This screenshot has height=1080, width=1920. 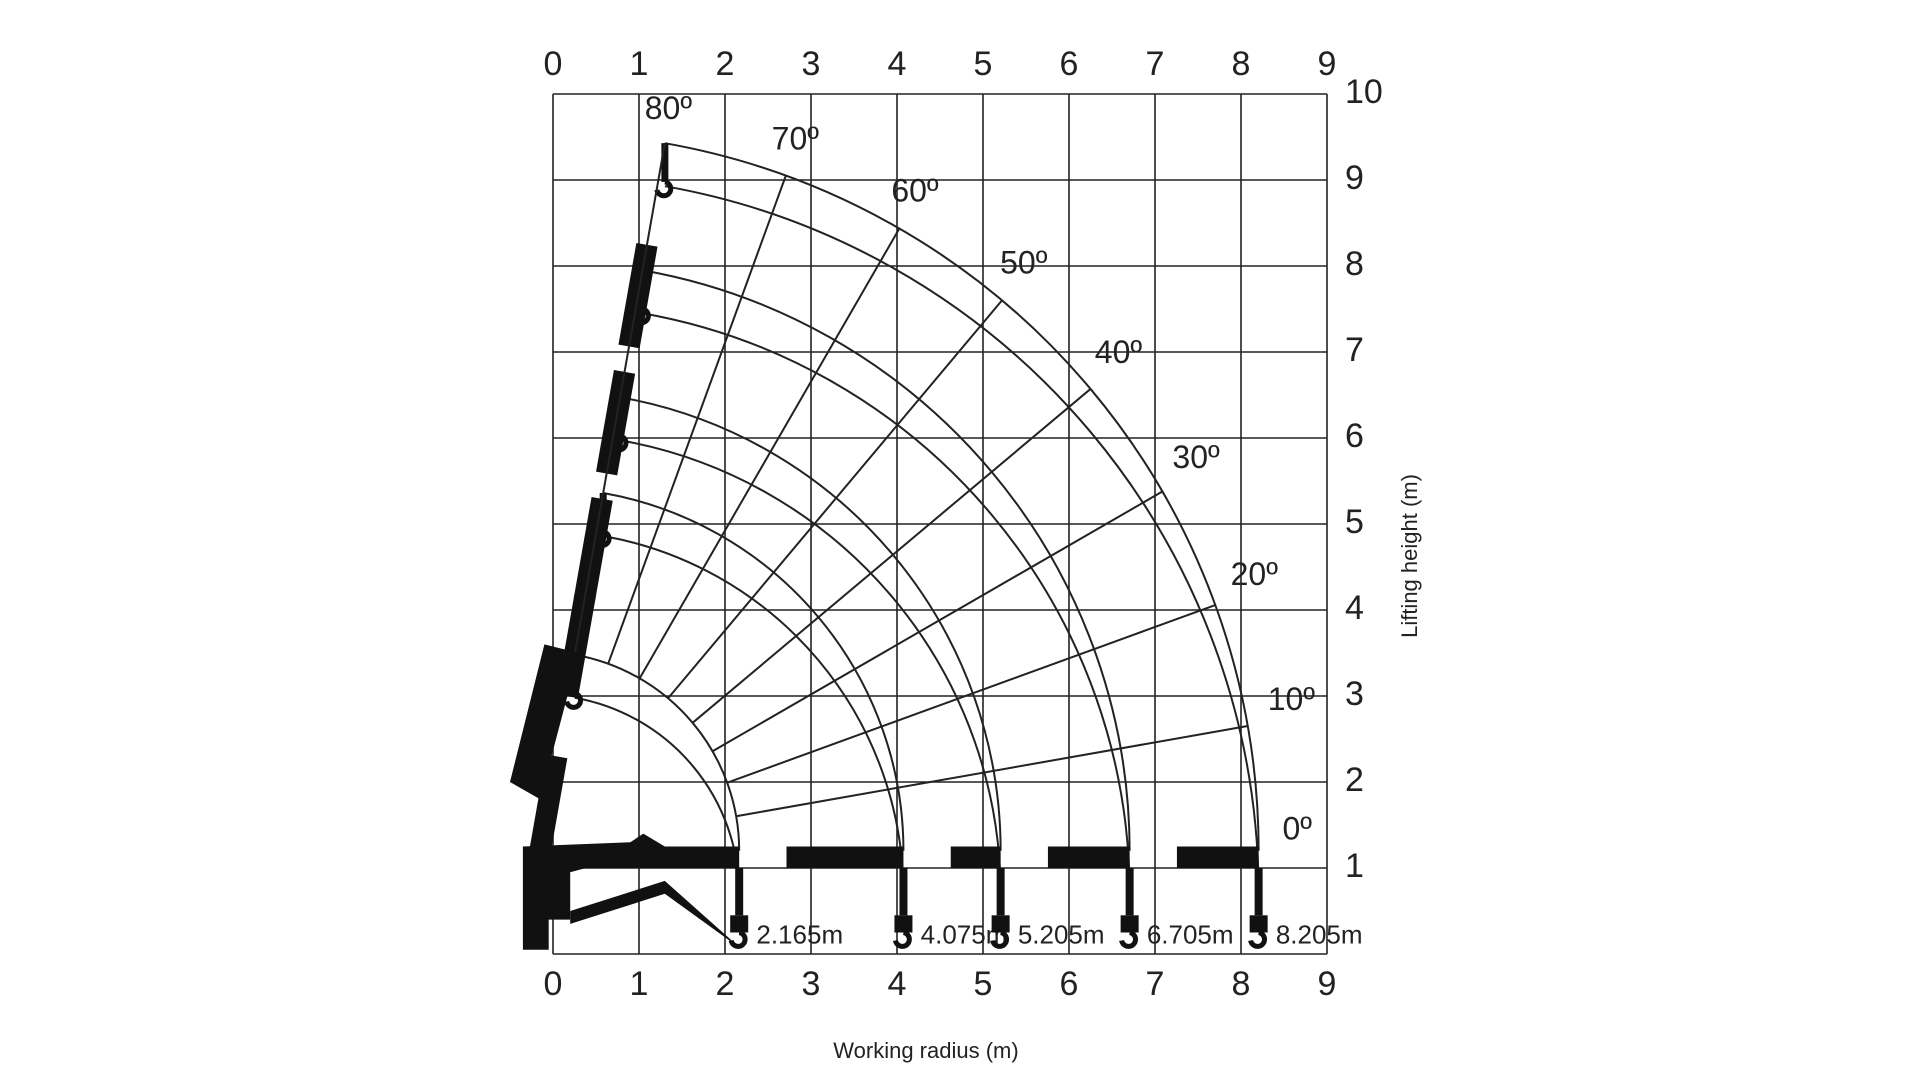 I want to click on crane-arm, so click(x=656, y=915).